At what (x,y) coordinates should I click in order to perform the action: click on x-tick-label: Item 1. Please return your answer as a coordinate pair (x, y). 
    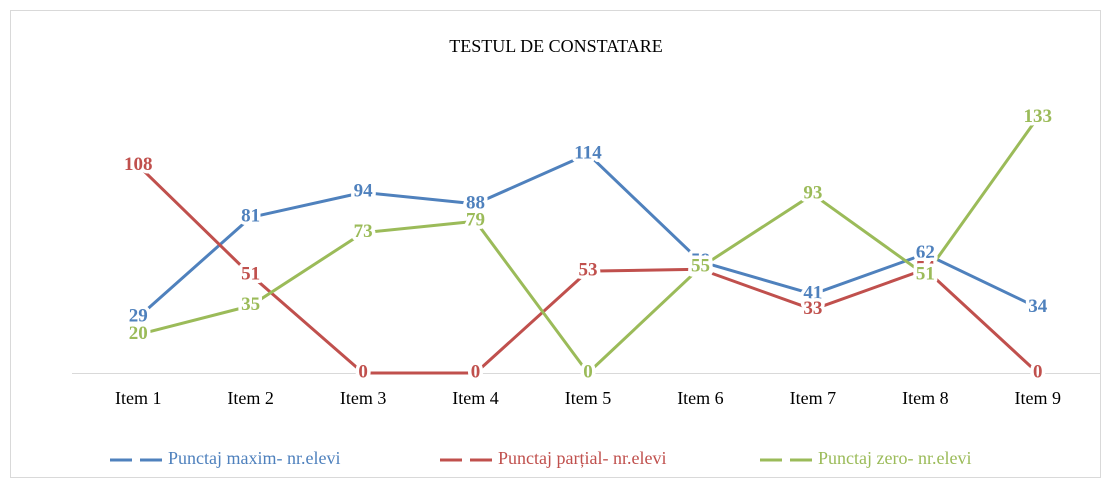
    Looking at the image, I should click on (138, 398).